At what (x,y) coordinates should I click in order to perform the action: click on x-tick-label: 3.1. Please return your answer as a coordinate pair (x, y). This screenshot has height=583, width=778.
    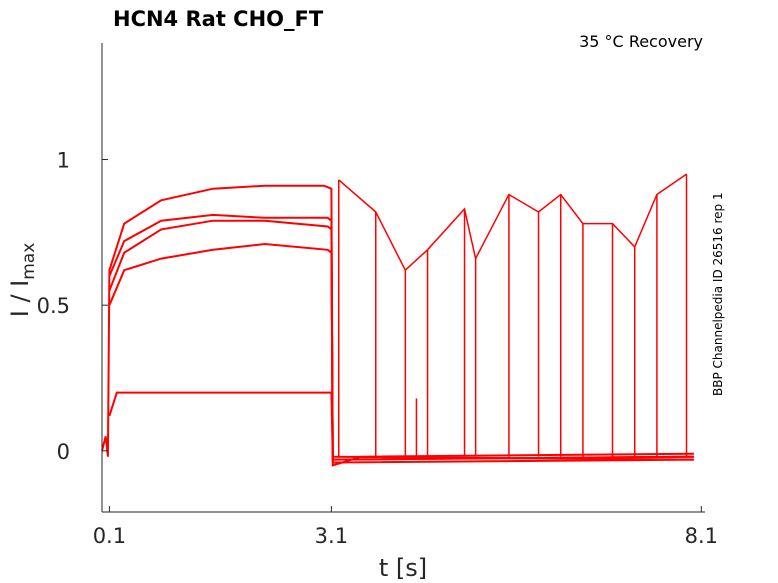
    Looking at the image, I should click on (331, 536).